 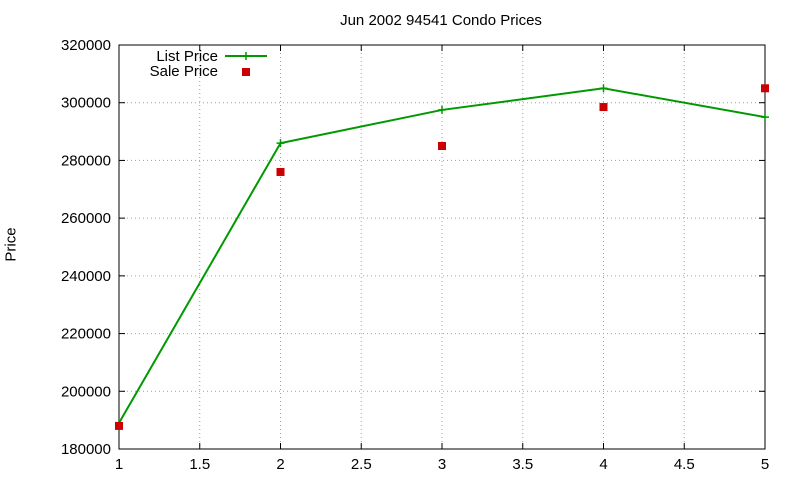 What do you see at coordinates (684, 464) in the screenshot?
I see `x-tick-label: 4.5` at bounding box center [684, 464].